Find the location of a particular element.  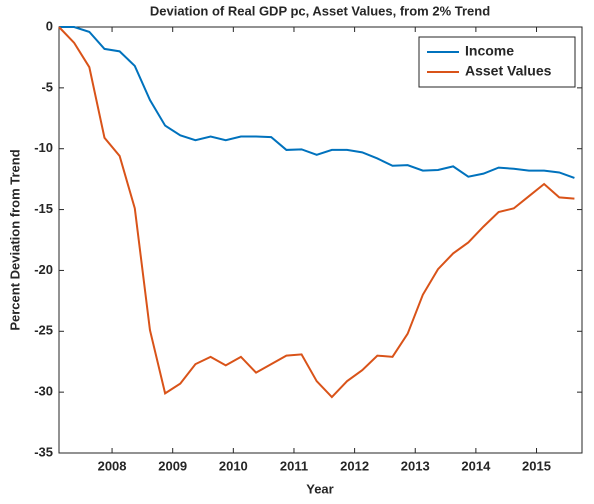

y-tick-label: -5 is located at coordinates (47, 86).